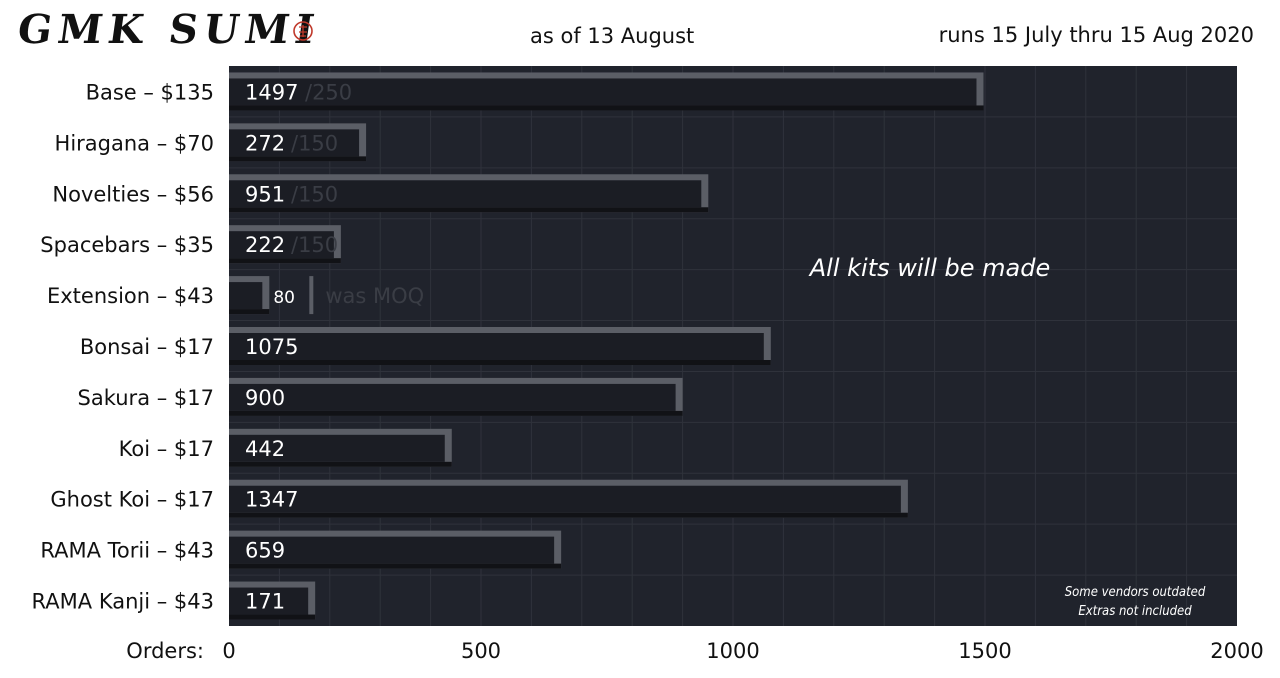  Describe the element at coordinates (929, 268) in the screenshot. I see `annotation-main: All kits will be made` at that location.